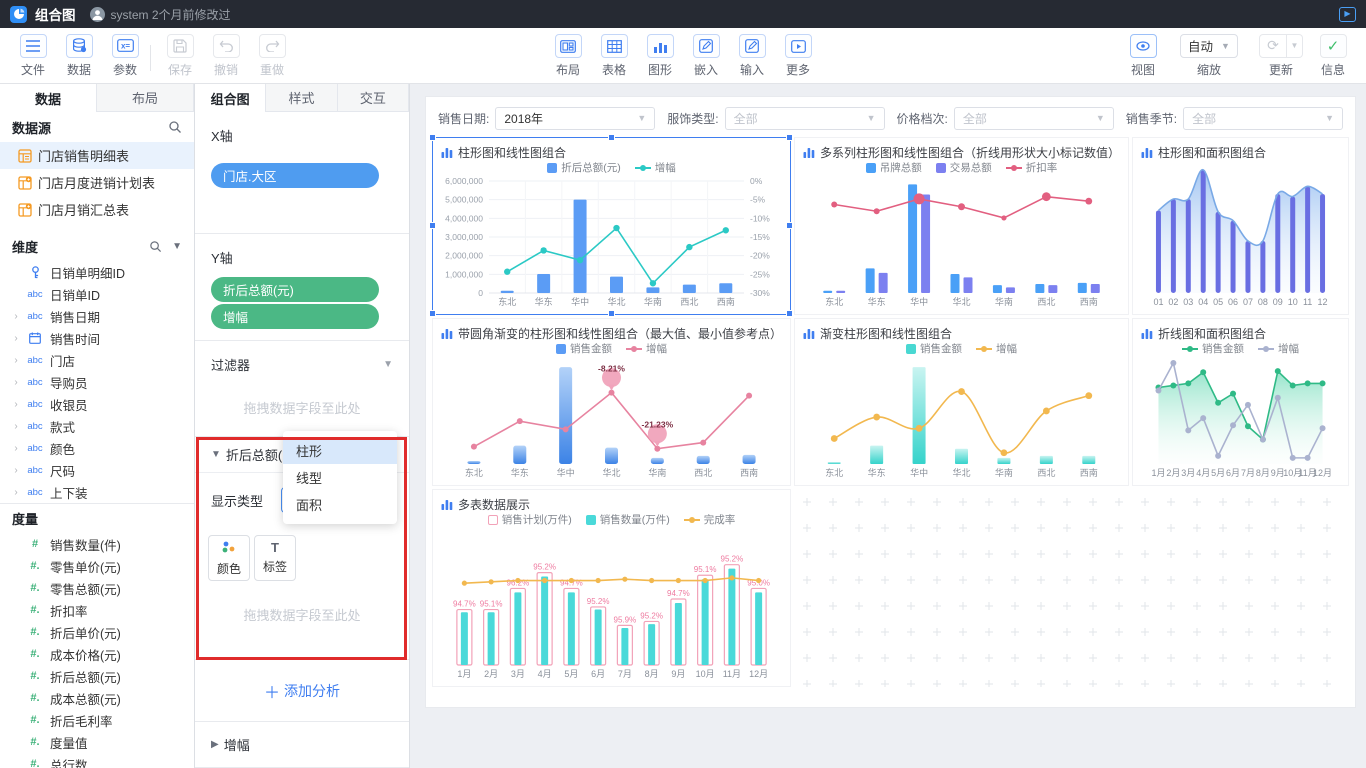  What do you see at coordinates (48, 98) in the screenshot?
I see `sidebar-tab-数据: 数据` at bounding box center [48, 98].